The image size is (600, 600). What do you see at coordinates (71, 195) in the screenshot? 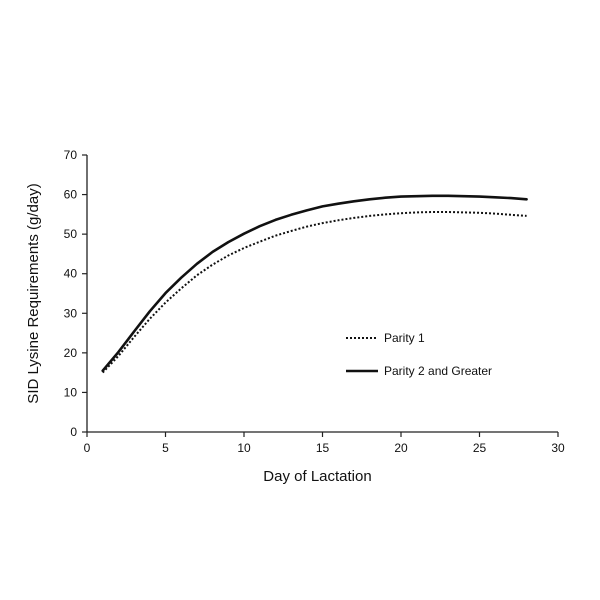
I see `y-tick-label: 60` at bounding box center [71, 195].